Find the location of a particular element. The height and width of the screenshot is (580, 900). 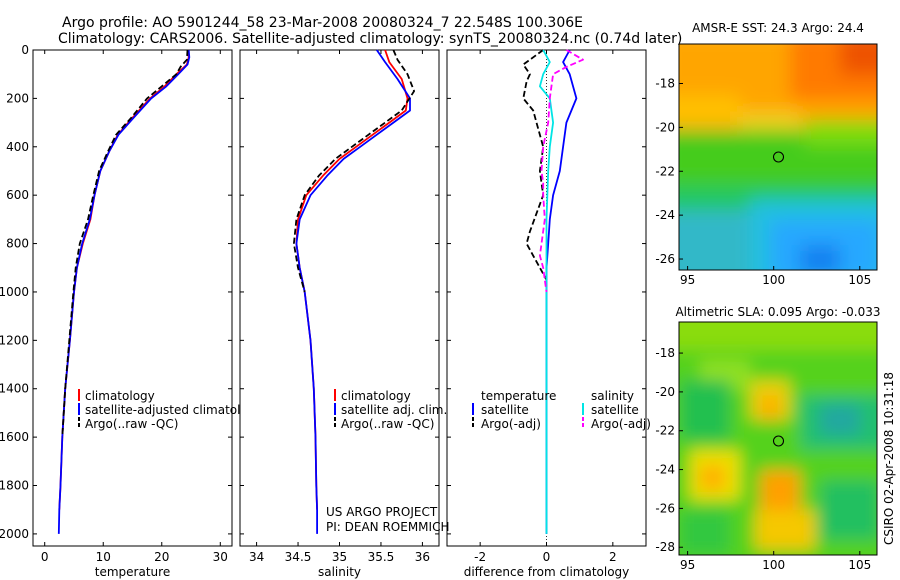

sst-lat-tick-label: -20 is located at coordinates (665, 127).